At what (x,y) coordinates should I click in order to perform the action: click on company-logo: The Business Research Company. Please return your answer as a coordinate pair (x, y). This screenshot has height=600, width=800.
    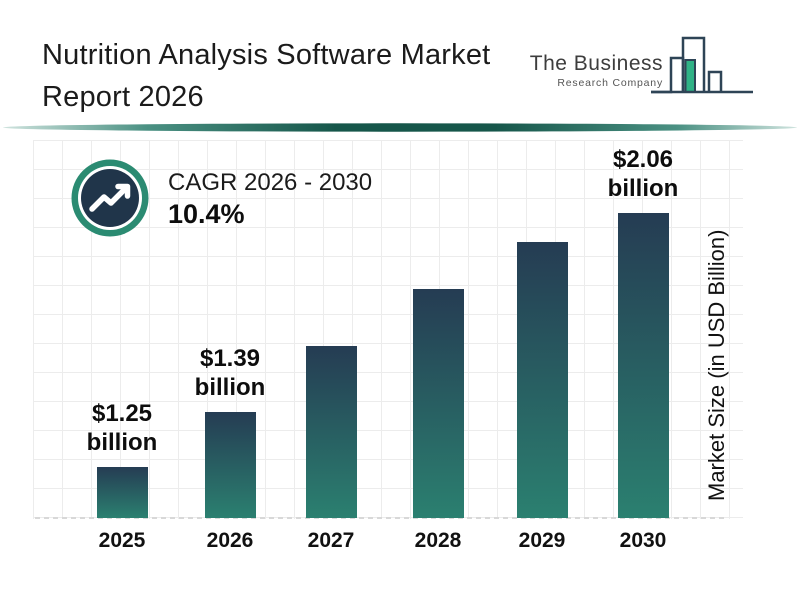
    Looking at the image, I should click on (646, 72).